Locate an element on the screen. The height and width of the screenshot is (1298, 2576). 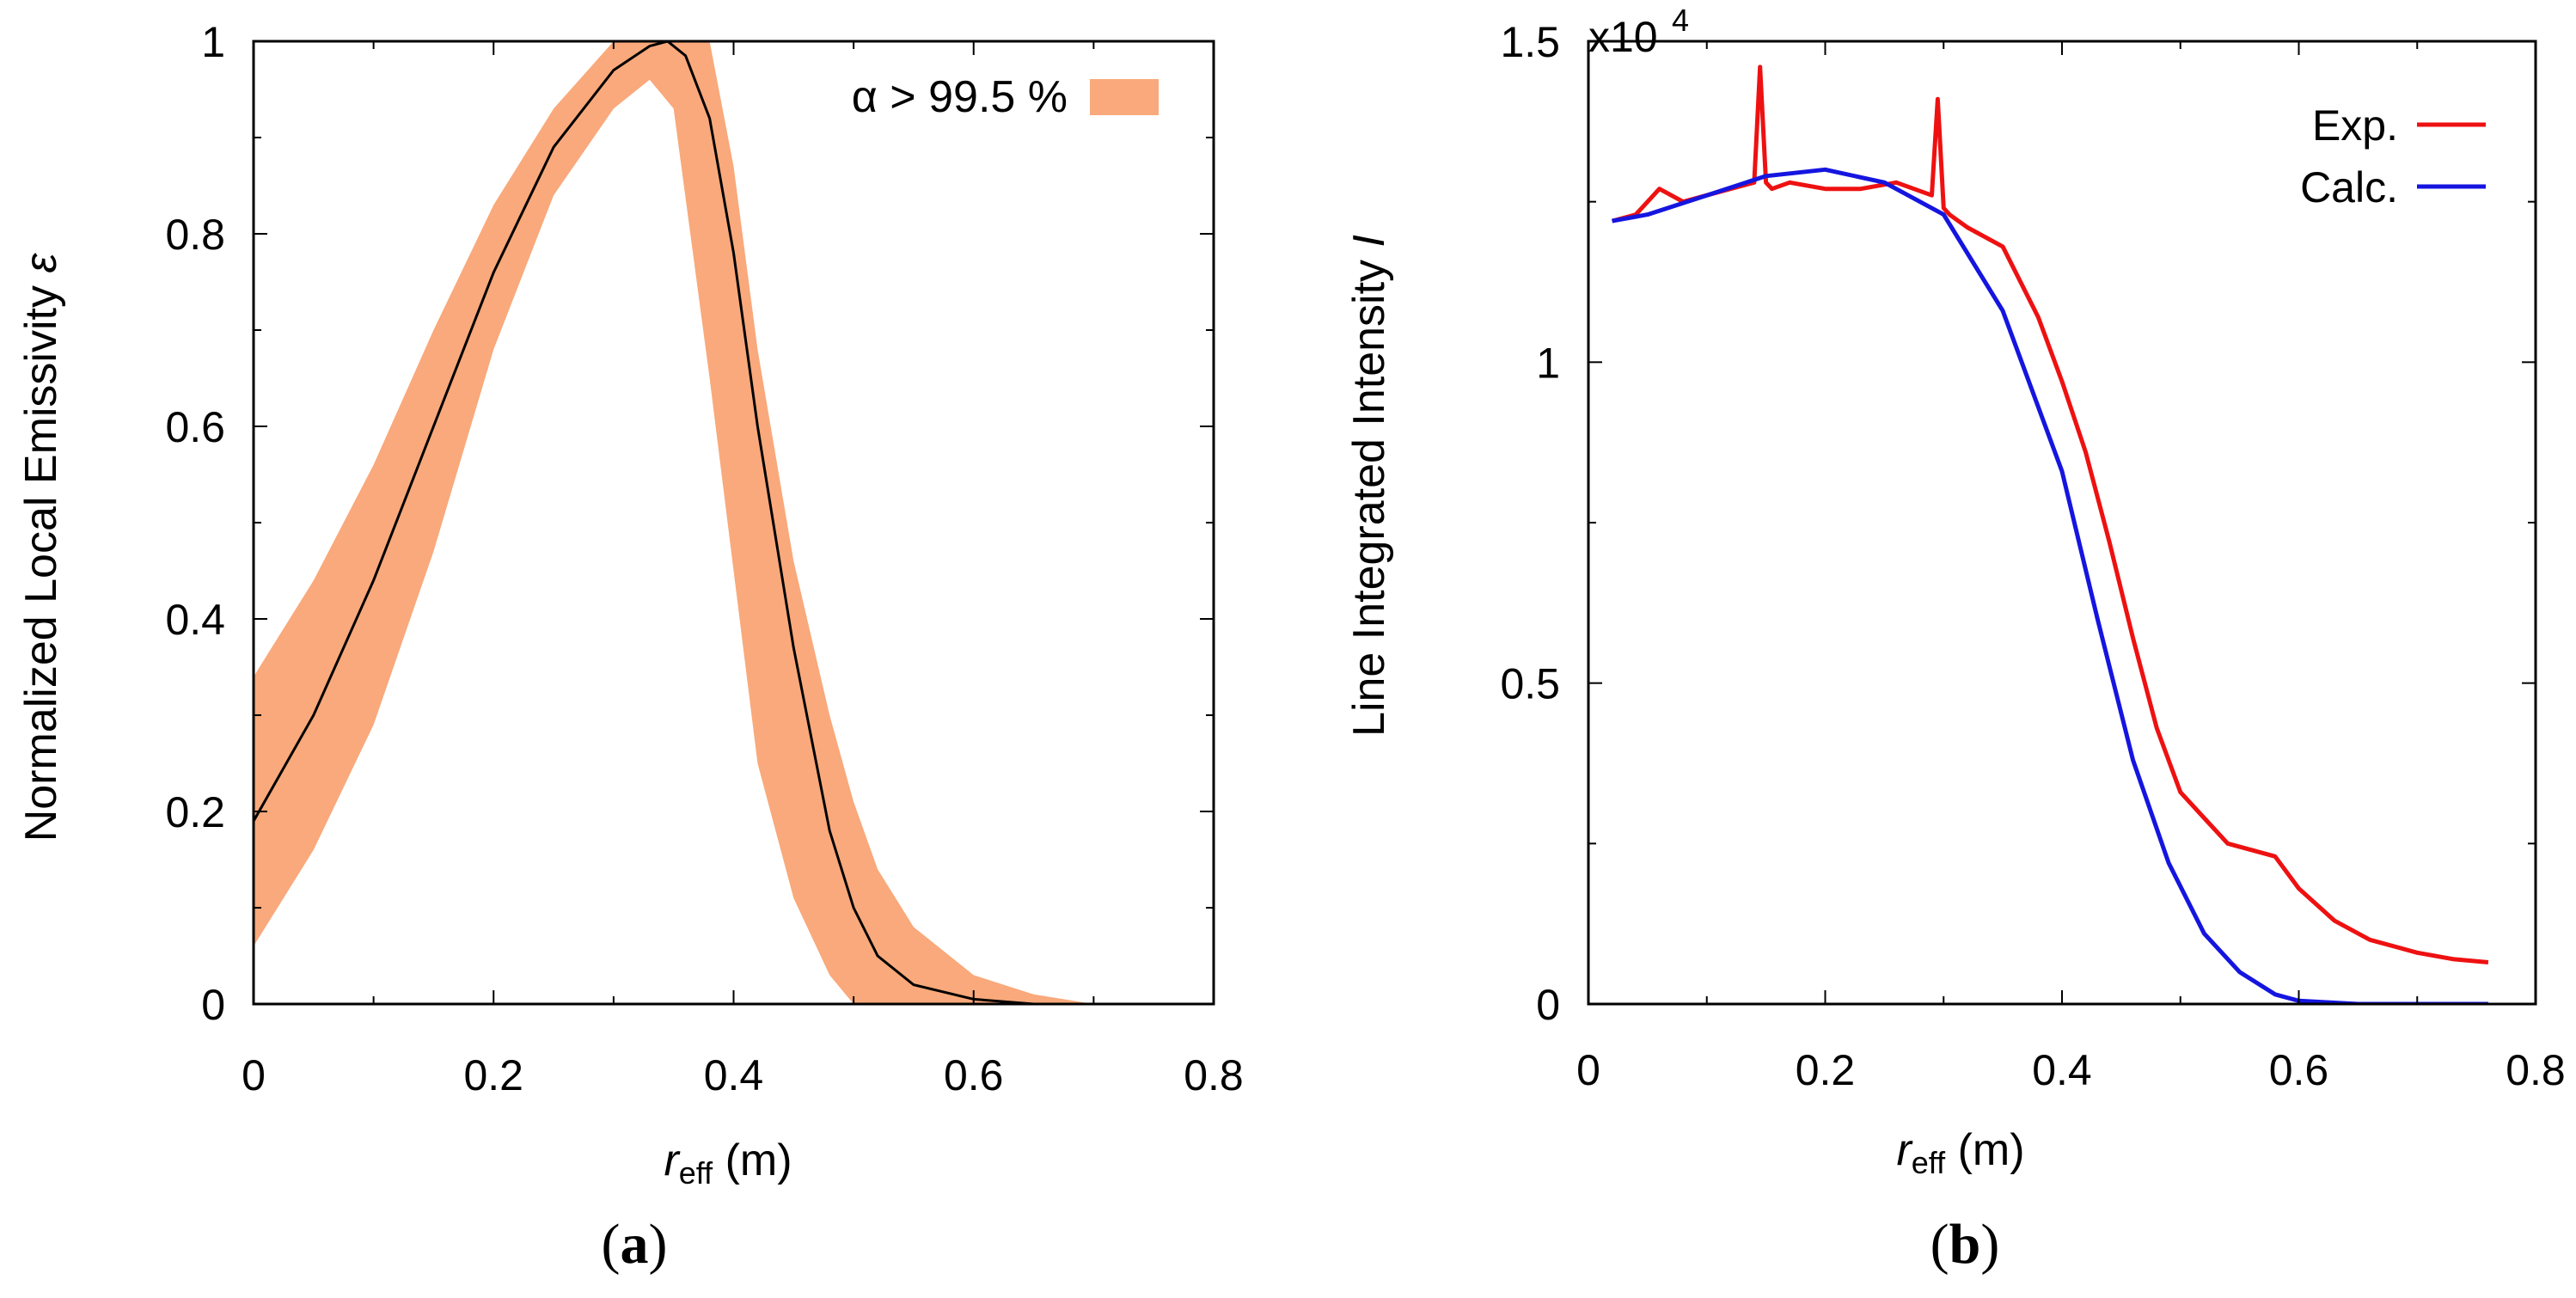
y-axis-label-a: Normalized Local Emissivity ε is located at coordinates (41, 548).